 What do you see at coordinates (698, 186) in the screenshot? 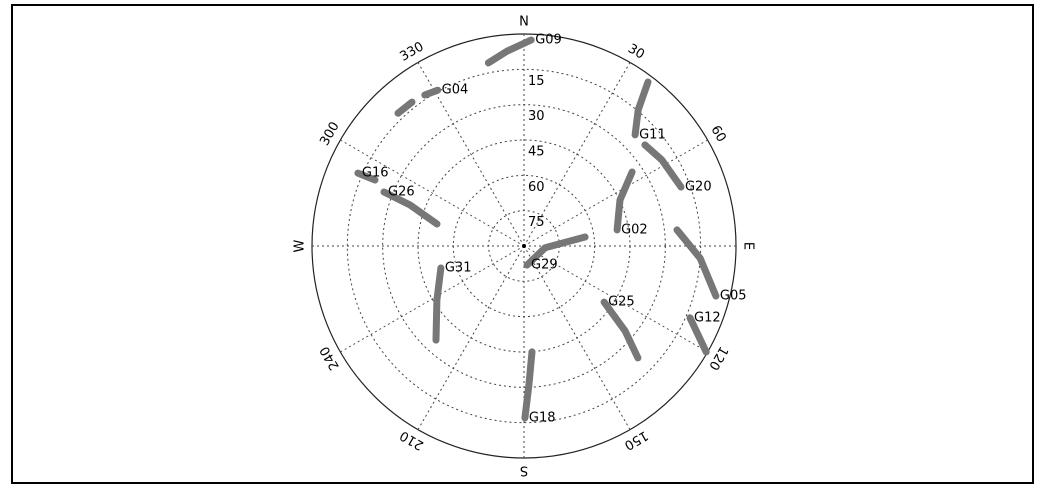
I see `satellite-label: G20` at bounding box center [698, 186].